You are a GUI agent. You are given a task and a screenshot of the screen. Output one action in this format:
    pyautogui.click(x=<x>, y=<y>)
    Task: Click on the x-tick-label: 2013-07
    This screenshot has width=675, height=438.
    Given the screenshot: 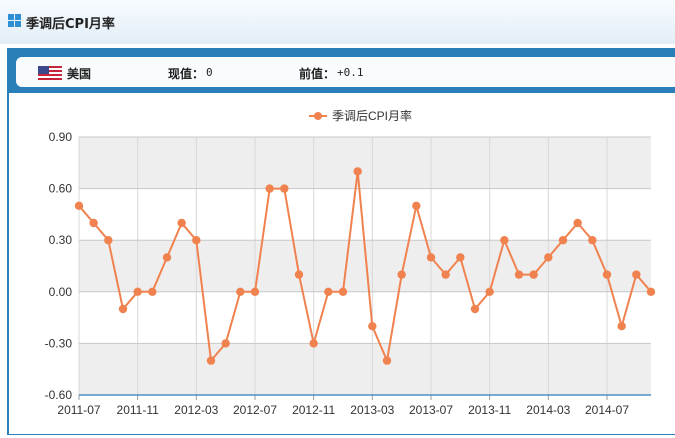 What is the action you would take?
    pyautogui.click(x=431, y=410)
    